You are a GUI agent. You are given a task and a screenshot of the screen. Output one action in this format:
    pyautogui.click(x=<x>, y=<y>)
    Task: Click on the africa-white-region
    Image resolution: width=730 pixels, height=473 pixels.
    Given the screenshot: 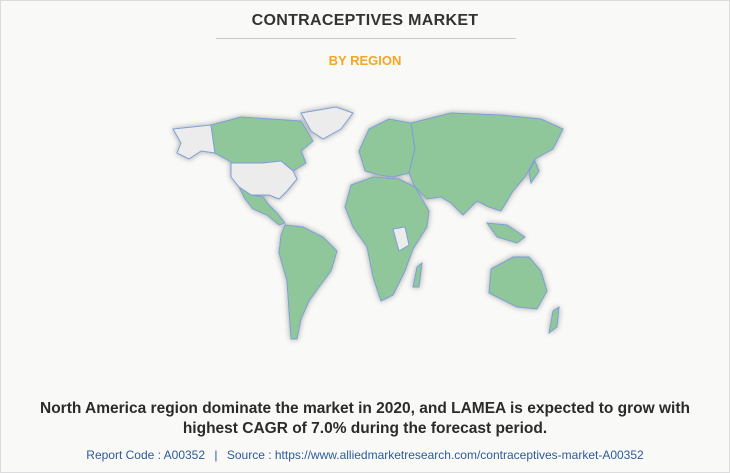 What is the action you would take?
    pyautogui.click(x=401, y=239)
    